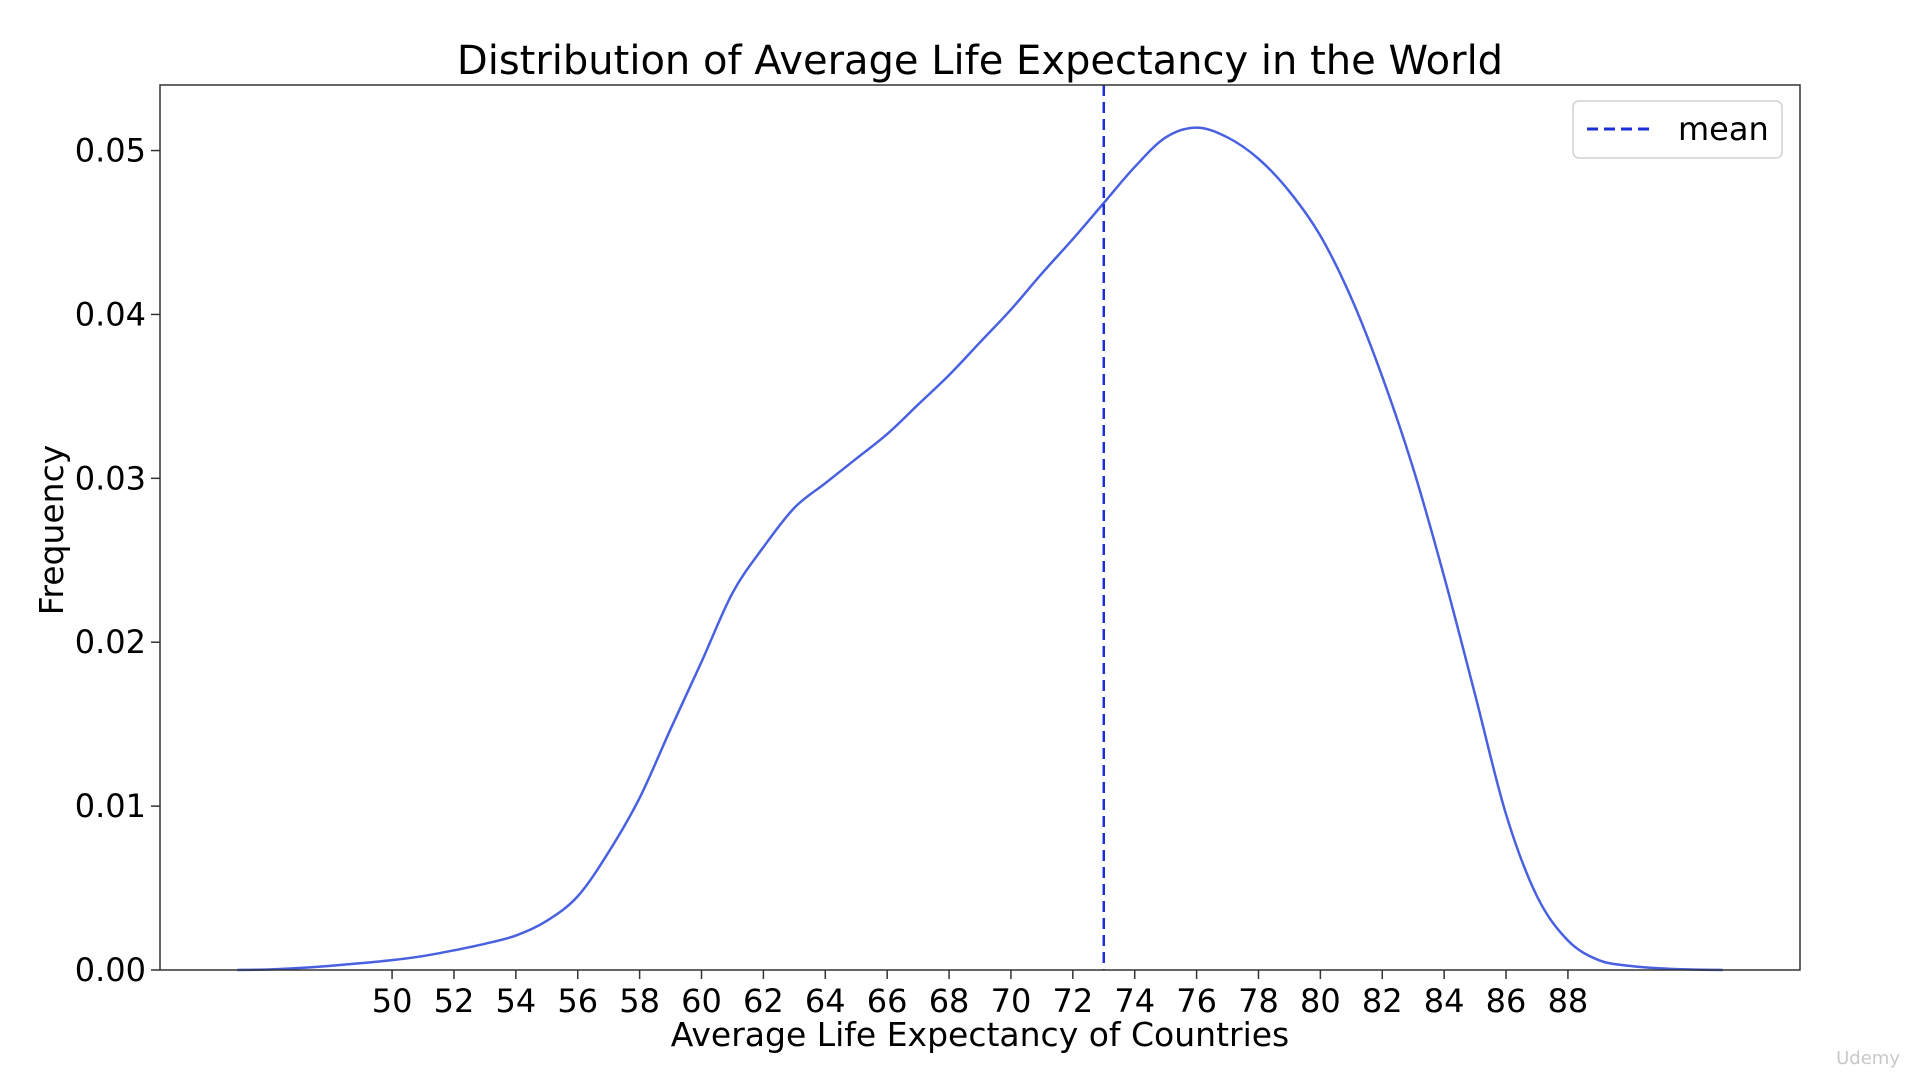 The width and height of the screenshot is (1920, 1080). Describe the element at coordinates (1011, 1001) in the screenshot. I see `x-tick-label: 70` at that location.